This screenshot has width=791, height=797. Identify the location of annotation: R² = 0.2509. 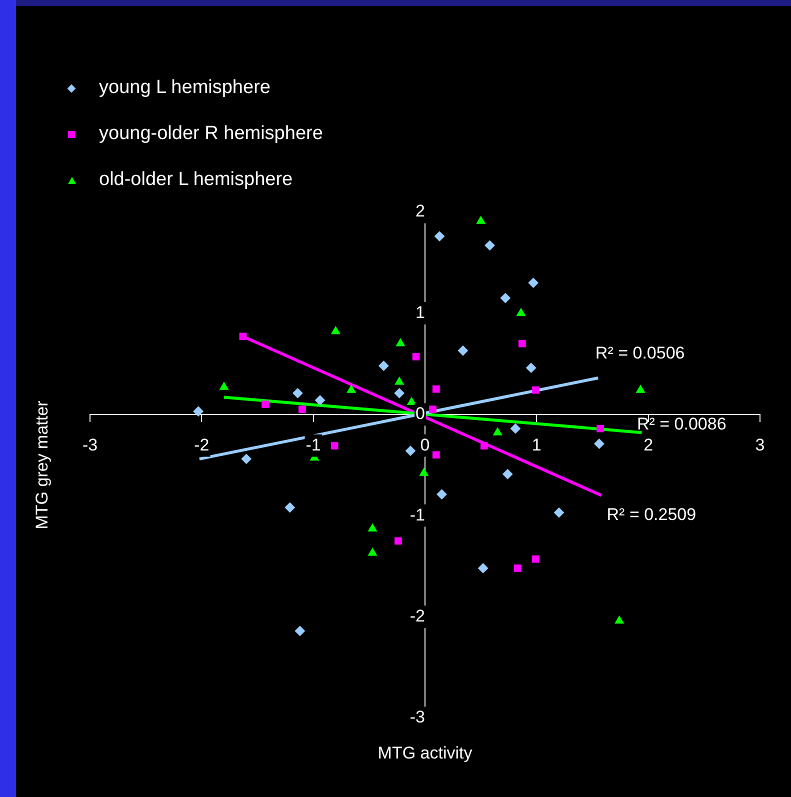
(651, 514).